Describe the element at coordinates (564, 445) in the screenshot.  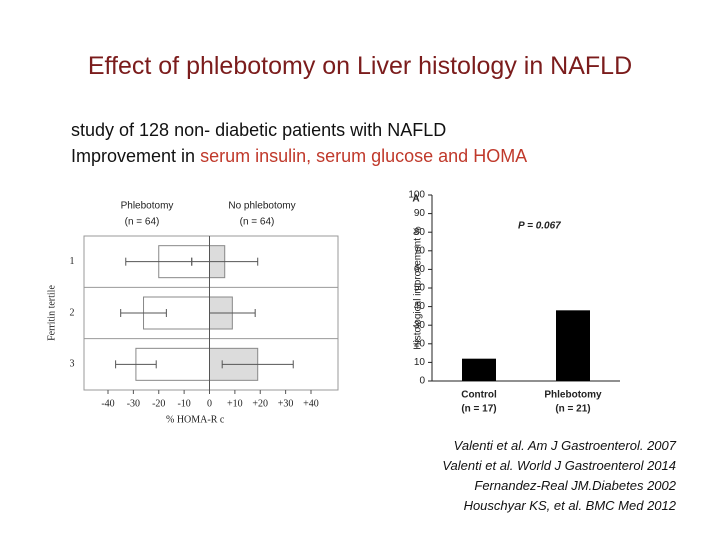
I see `reference: Valenti et al. Am J Gastroenterol. 2007` at that location.